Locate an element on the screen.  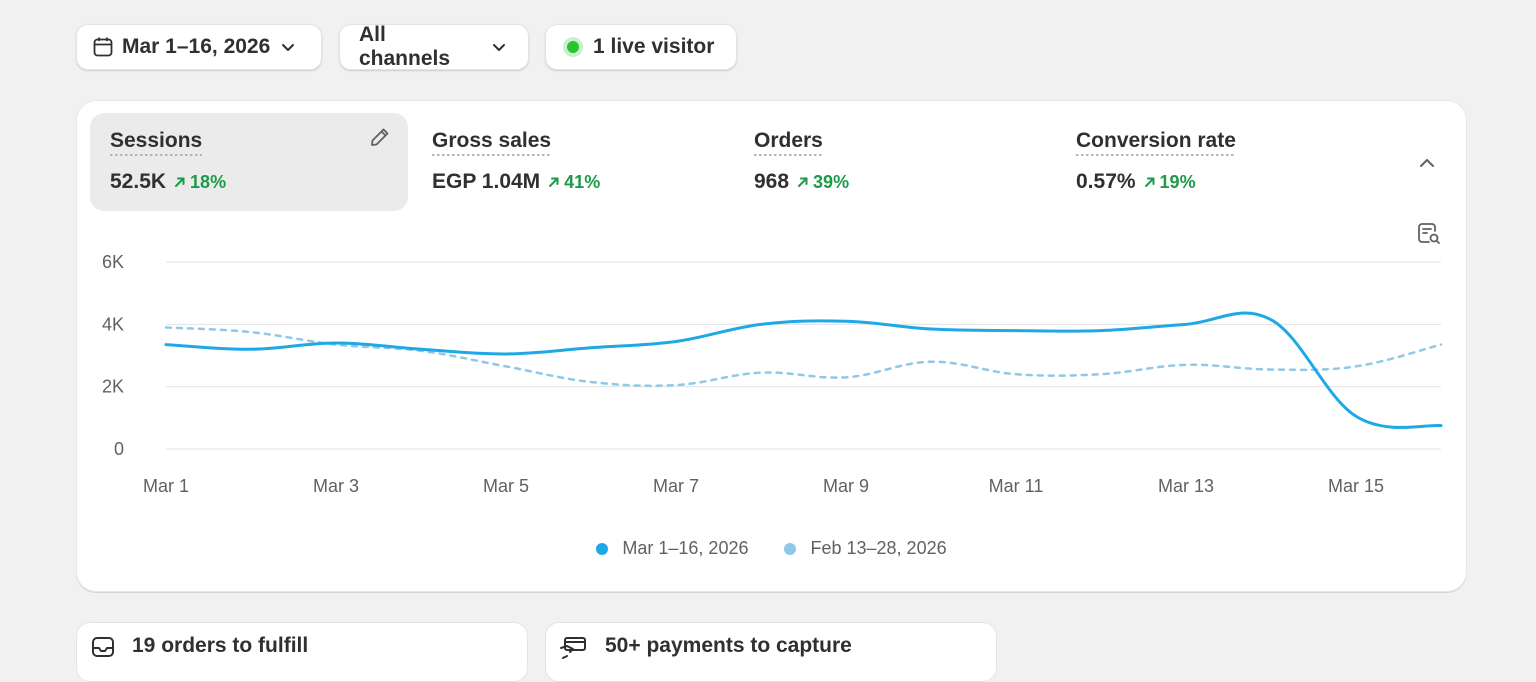
x-tick-label: Mar 7 is located at coordinates (676, 486).